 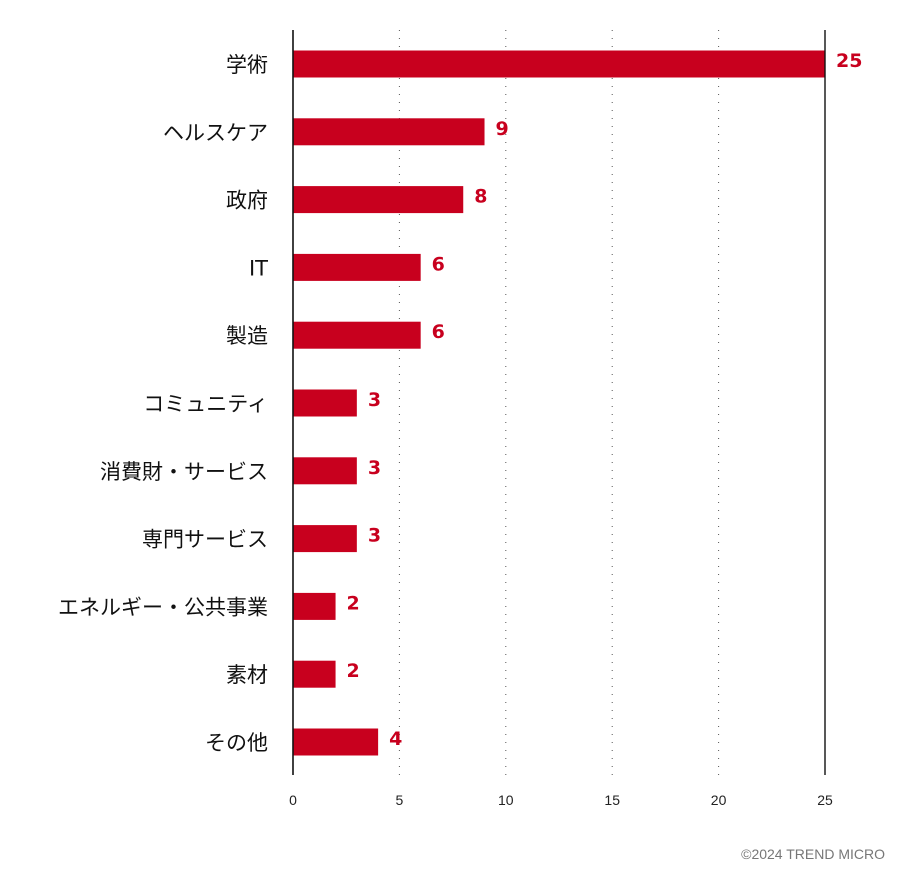 What do you see at coordinates (502, 129) in the screenshot?
I see `value-label-1: 9` at bounding box center [502, 129].